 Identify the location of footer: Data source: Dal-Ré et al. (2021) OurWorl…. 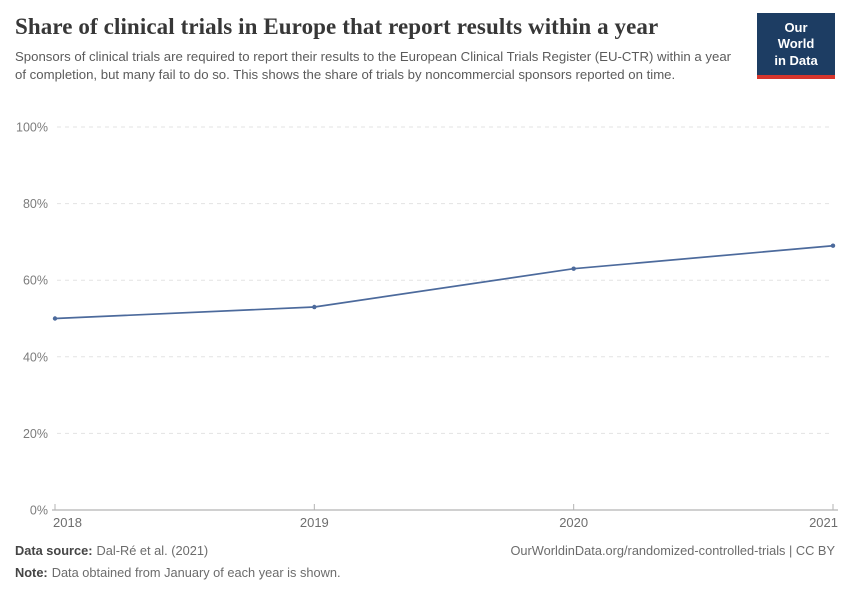
(425, 561).